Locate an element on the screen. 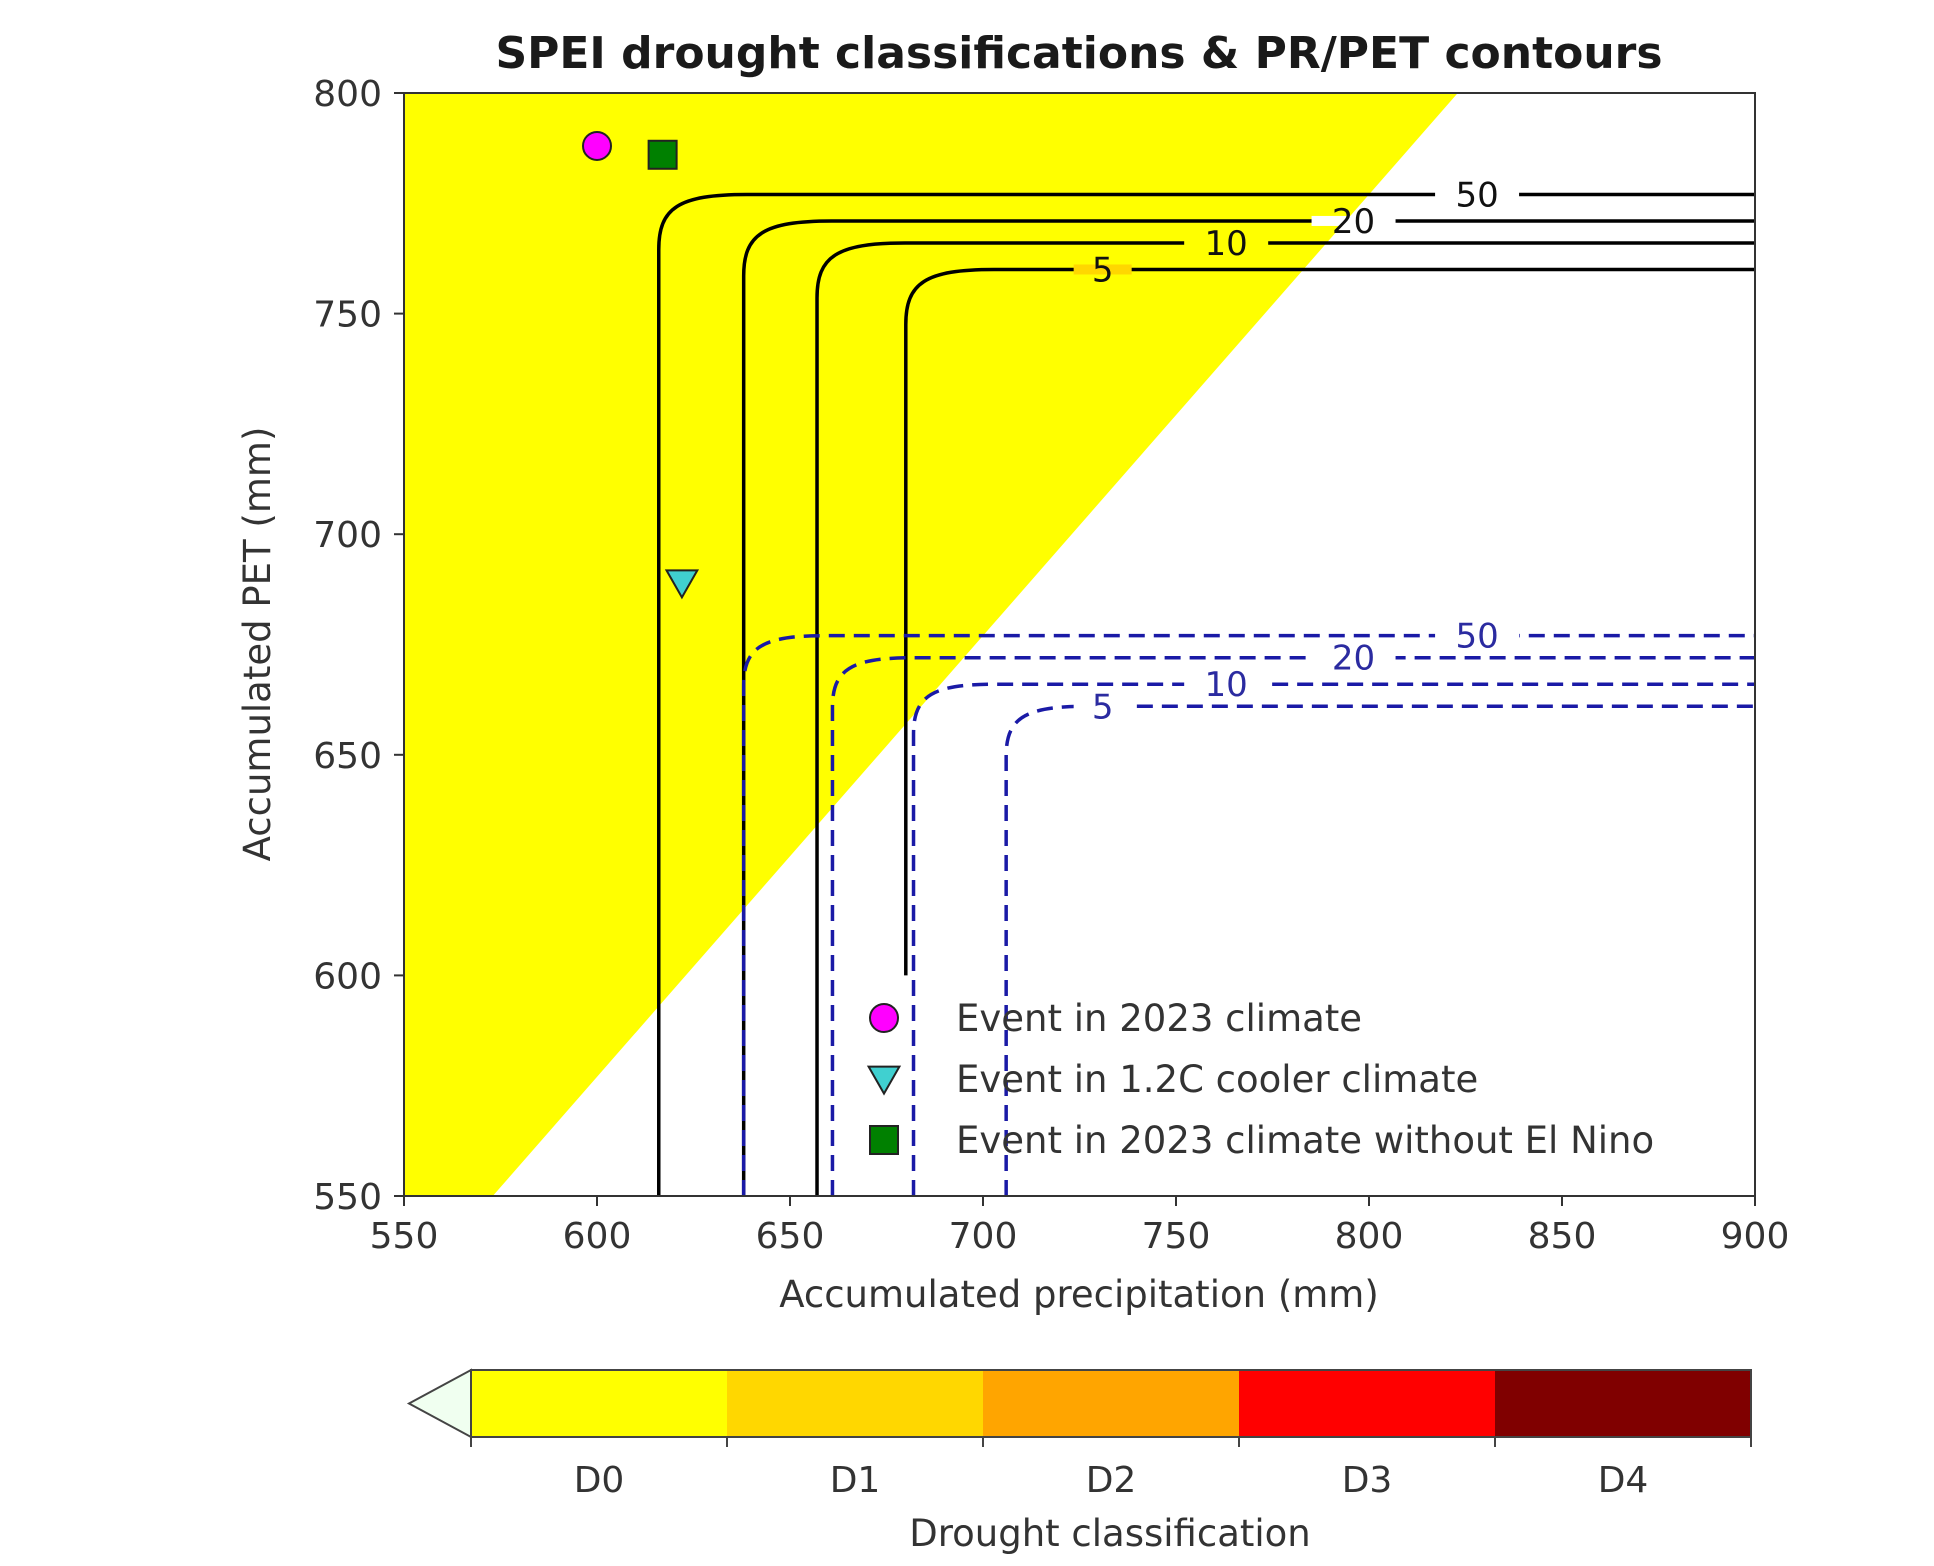 The width and height of the screenshot is (1934, 1566). y-axis-ticks: 550 600 650 700 750 800 is located at coordinates (358, 646).